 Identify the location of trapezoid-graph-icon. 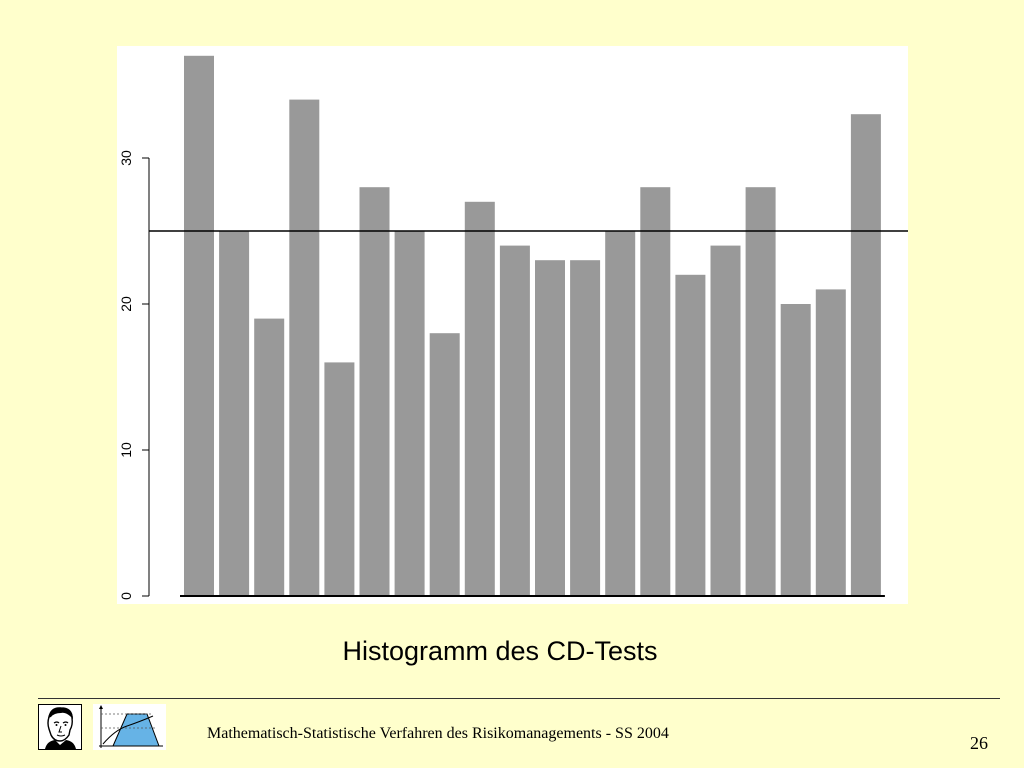
(129, 727).